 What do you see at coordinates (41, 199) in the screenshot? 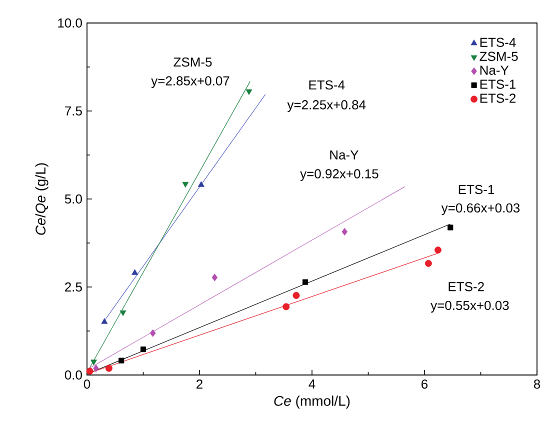
I see `y-axis-title: Ce/Qe (g/L)` at bounding box center [41, 199].